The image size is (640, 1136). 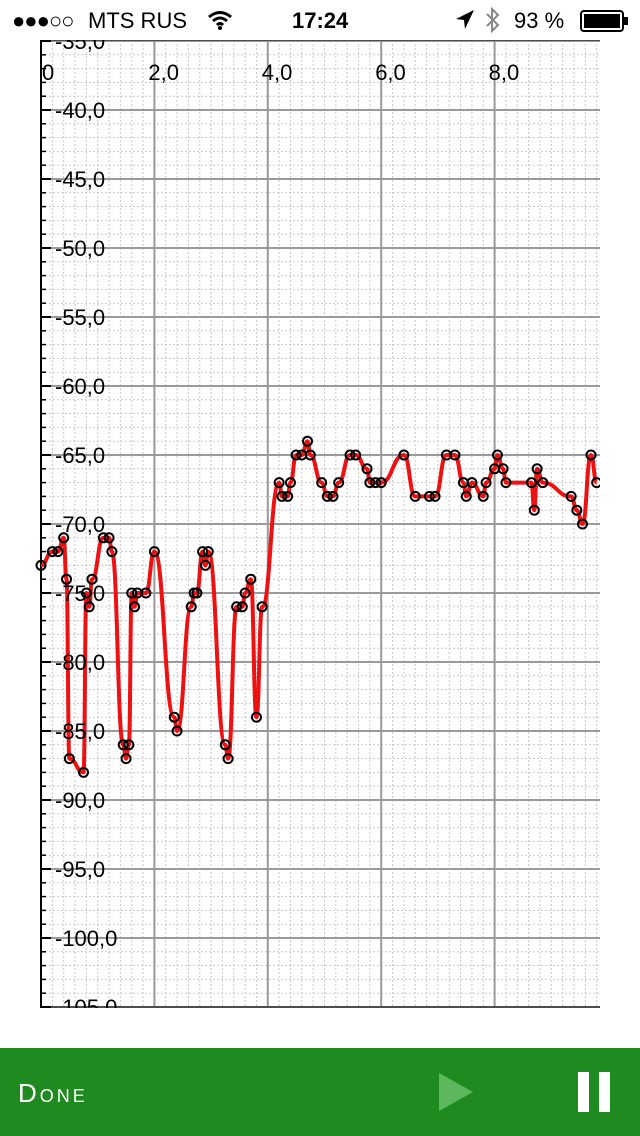 What do you see at coordinates (320, 1092) in the screenshot?
I see `bottom-toolbar: Done` at bounding box center [320, 1092].